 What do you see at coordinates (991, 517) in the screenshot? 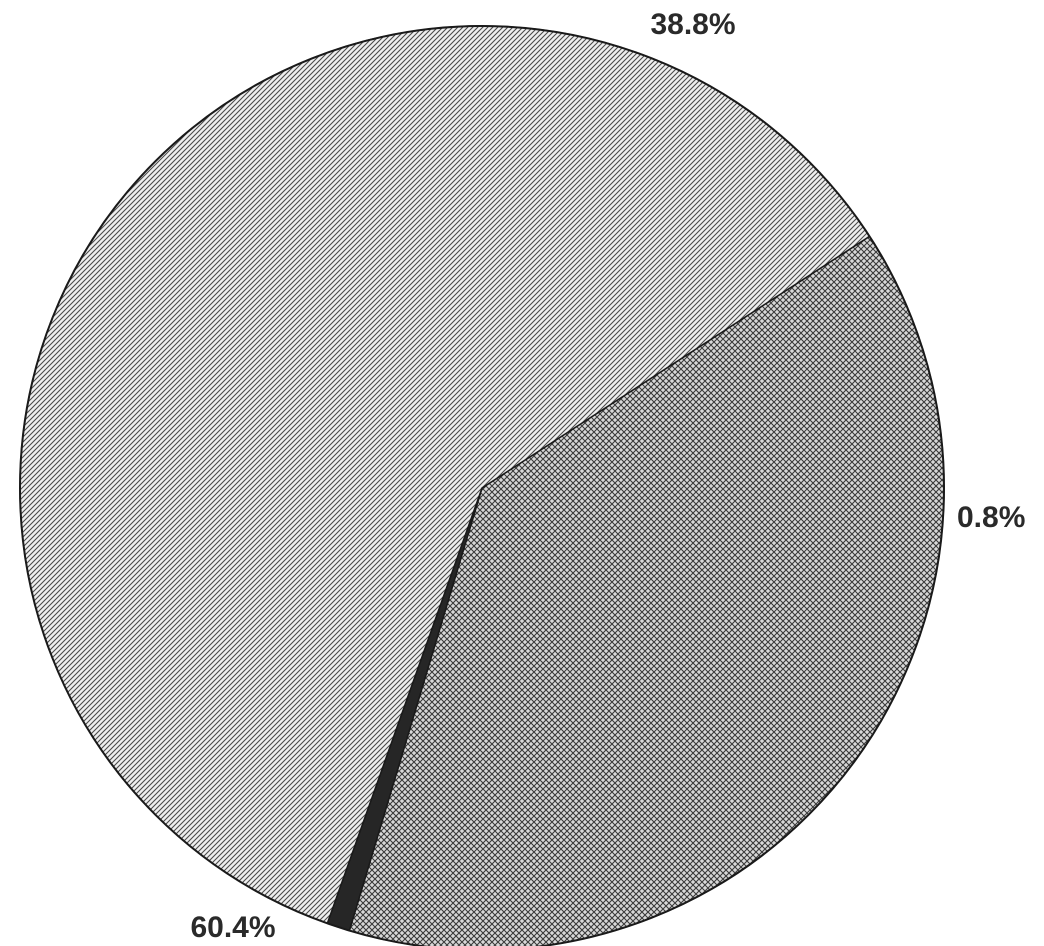
I see `slice-label-0-8pct: 0.8%` at bounding box center [991, 517].